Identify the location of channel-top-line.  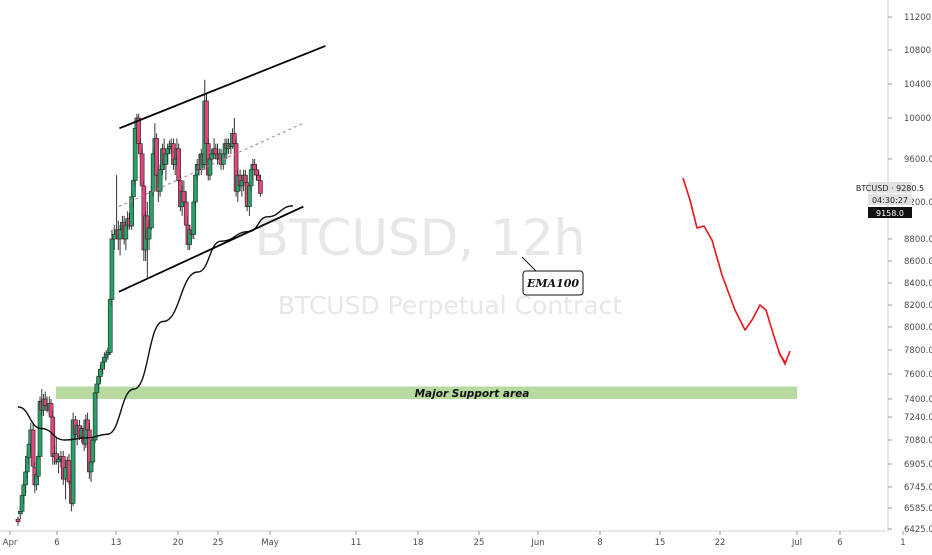
(222, 87).